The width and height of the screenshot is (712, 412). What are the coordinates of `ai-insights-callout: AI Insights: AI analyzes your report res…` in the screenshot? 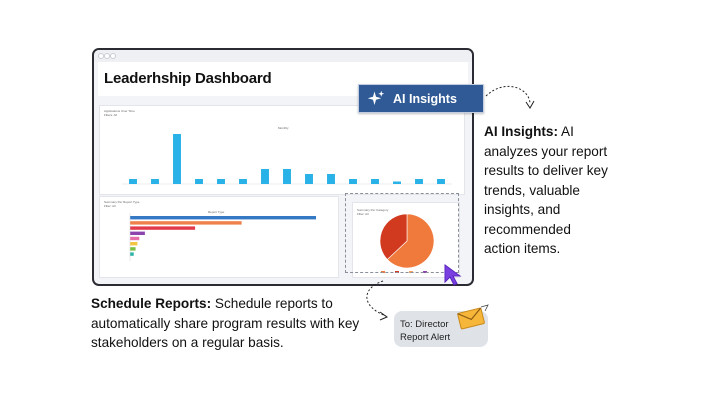 It's located at (546, 190).